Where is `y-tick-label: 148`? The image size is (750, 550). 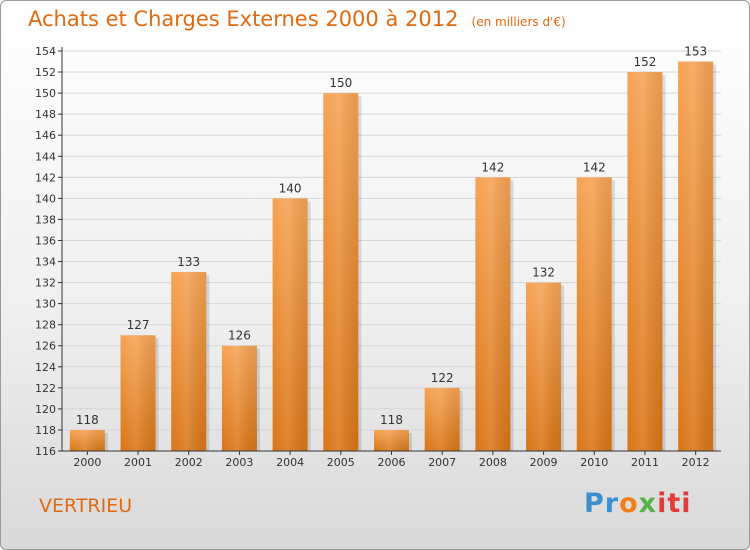
y-tick-label: 148 is located at coordinates (45, 114).